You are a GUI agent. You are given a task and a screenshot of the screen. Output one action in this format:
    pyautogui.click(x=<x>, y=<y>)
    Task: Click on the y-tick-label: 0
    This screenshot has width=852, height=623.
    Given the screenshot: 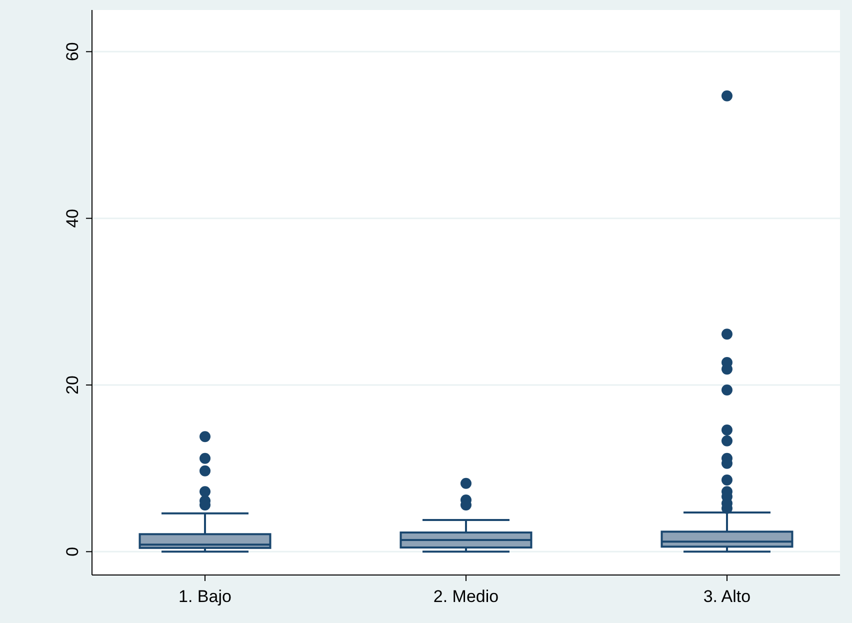 What is the action you would take?
    pyautogui.click(x=72, y=551)
    